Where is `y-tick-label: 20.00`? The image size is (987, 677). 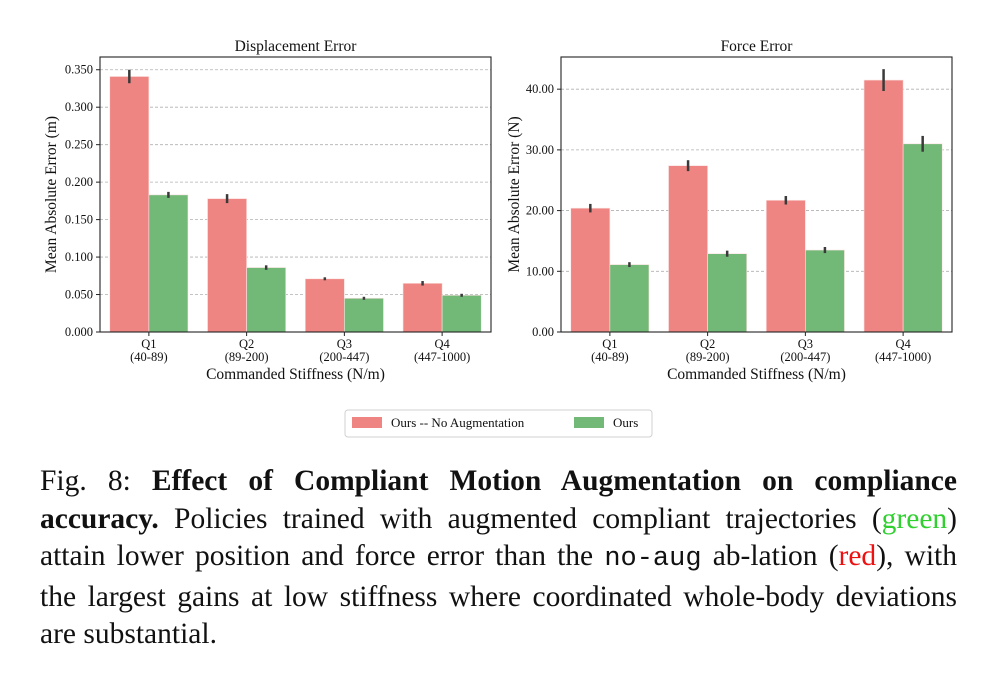
y-tick-label: 20.00 is located at coordinates (540, 211).